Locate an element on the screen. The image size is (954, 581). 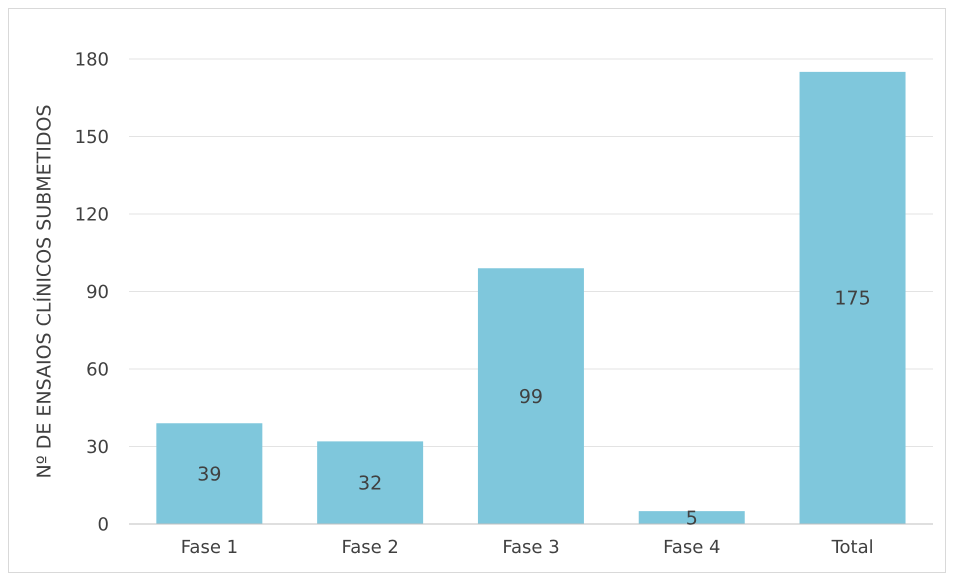
data-label: 99 is located at coordinates (531, 397).